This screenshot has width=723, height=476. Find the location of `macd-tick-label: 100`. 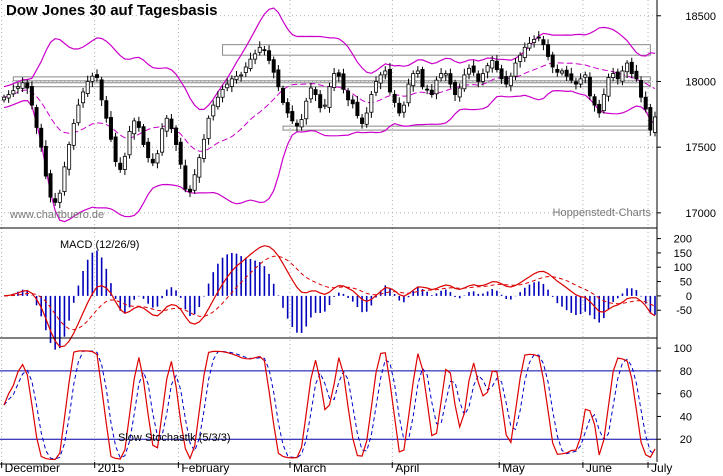

macd-tick-label: 100 is located at coordinates (683, 268).